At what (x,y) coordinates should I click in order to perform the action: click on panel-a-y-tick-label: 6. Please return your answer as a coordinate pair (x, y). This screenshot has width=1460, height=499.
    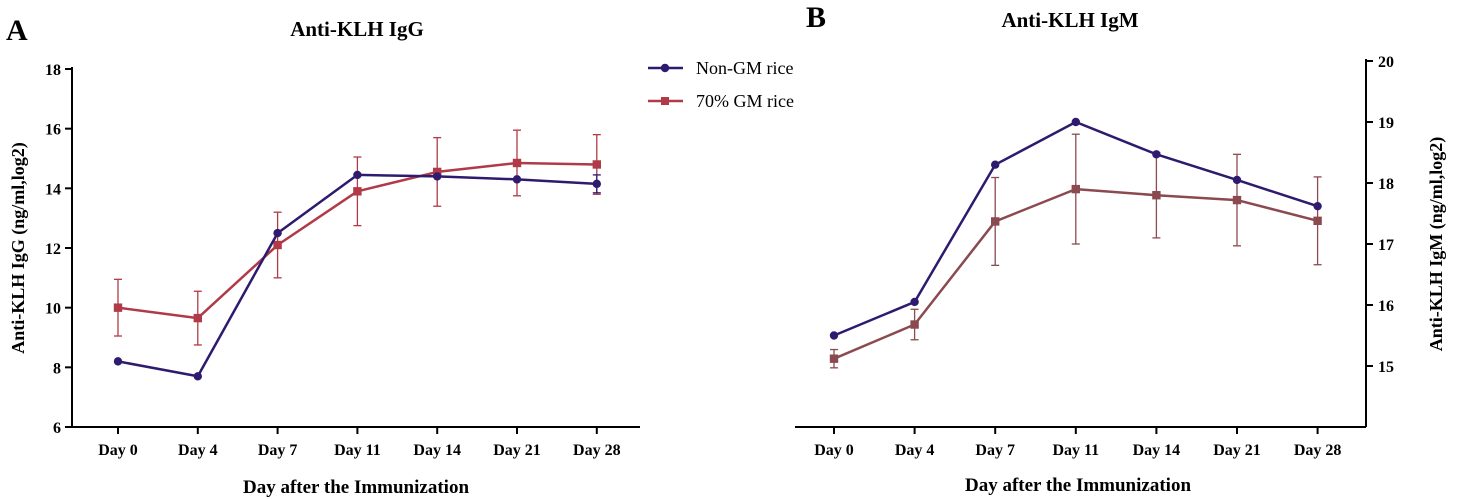
    Looking at the image, I should click on (57, 428).